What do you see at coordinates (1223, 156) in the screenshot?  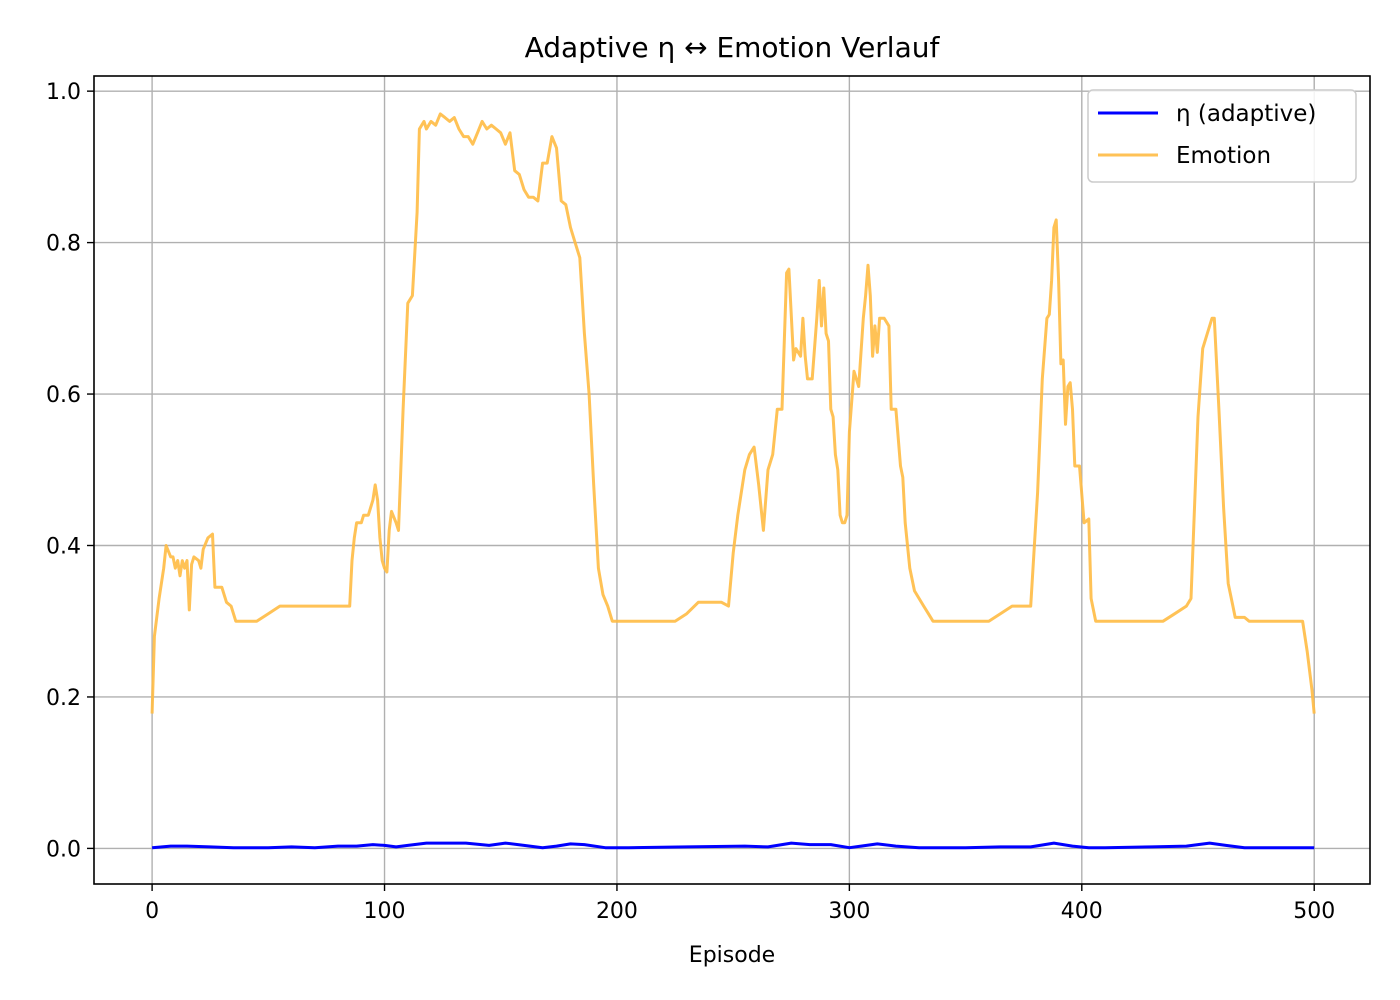 I see `legend-label-emotion: Emotion` at bounding box center [1223, 156].